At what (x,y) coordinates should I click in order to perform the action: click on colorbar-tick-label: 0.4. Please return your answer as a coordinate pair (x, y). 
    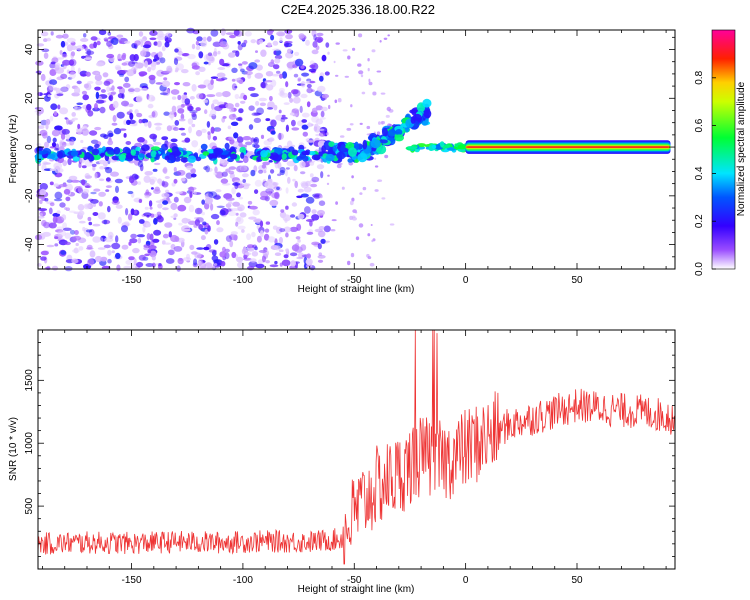
    Looking at the image, I should click on (699, 173).